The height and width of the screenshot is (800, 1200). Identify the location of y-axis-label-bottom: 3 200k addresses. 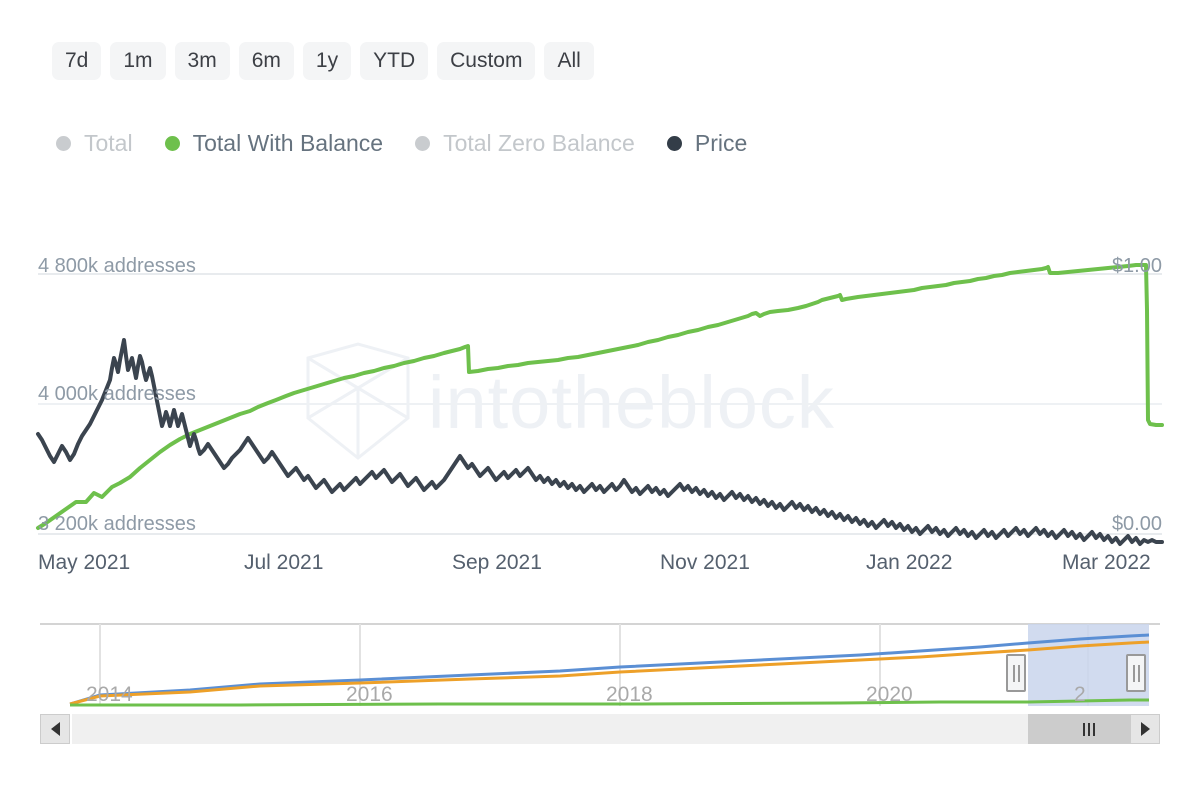
(117, 524).